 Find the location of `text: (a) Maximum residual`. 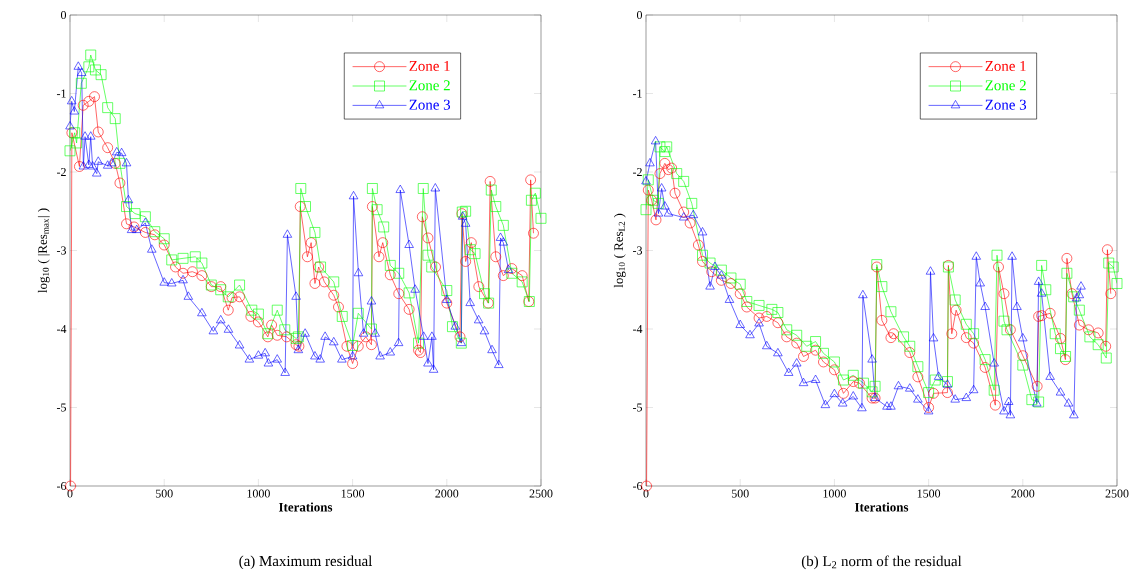

text: (a) Maximum residual is located at coordinates (306, 562).